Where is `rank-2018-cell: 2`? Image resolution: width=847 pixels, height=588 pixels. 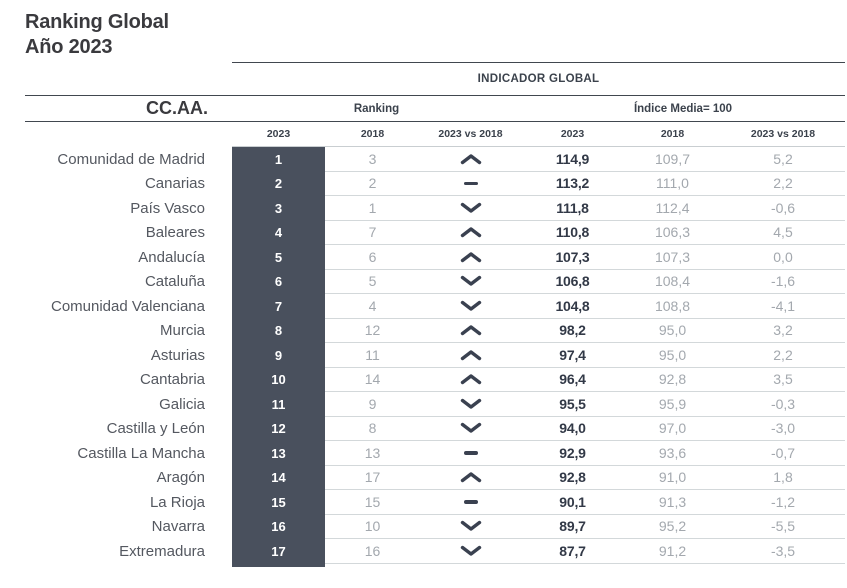 rank-2018-cell: 2 is located at coordinates (372, 184).